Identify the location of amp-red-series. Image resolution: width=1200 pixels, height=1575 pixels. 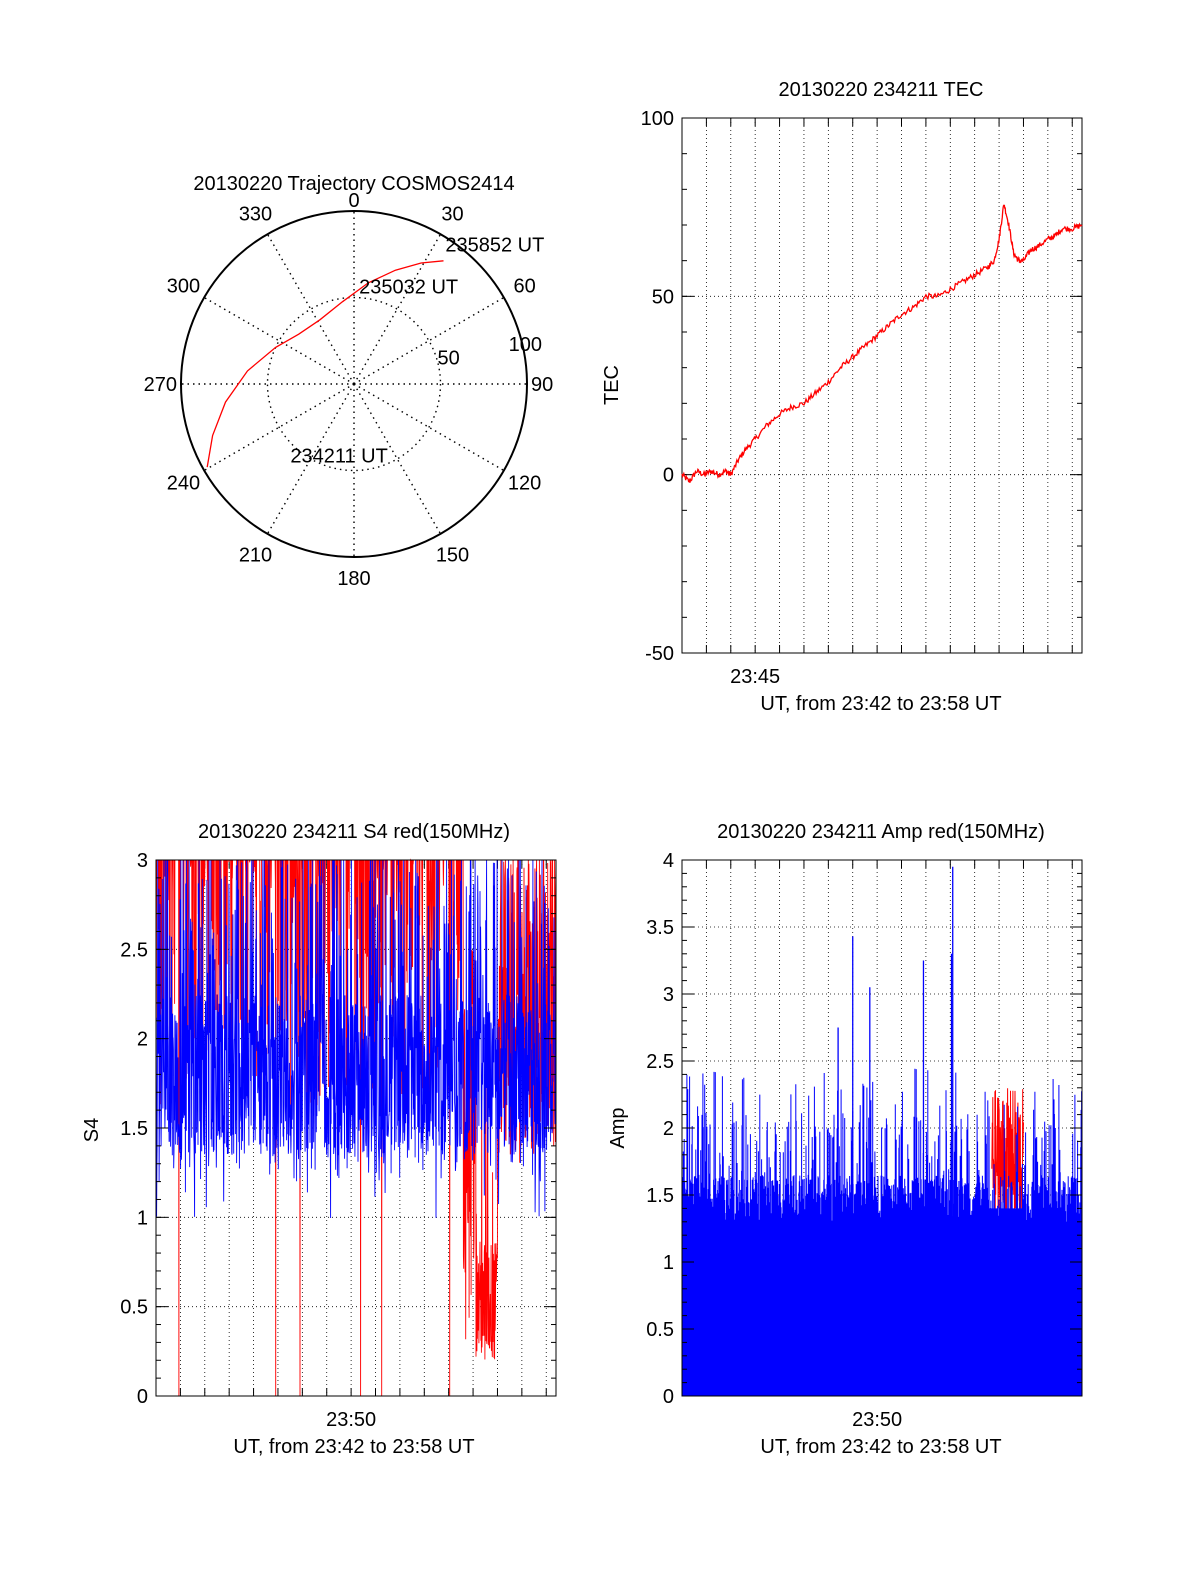
(1007, 1161).